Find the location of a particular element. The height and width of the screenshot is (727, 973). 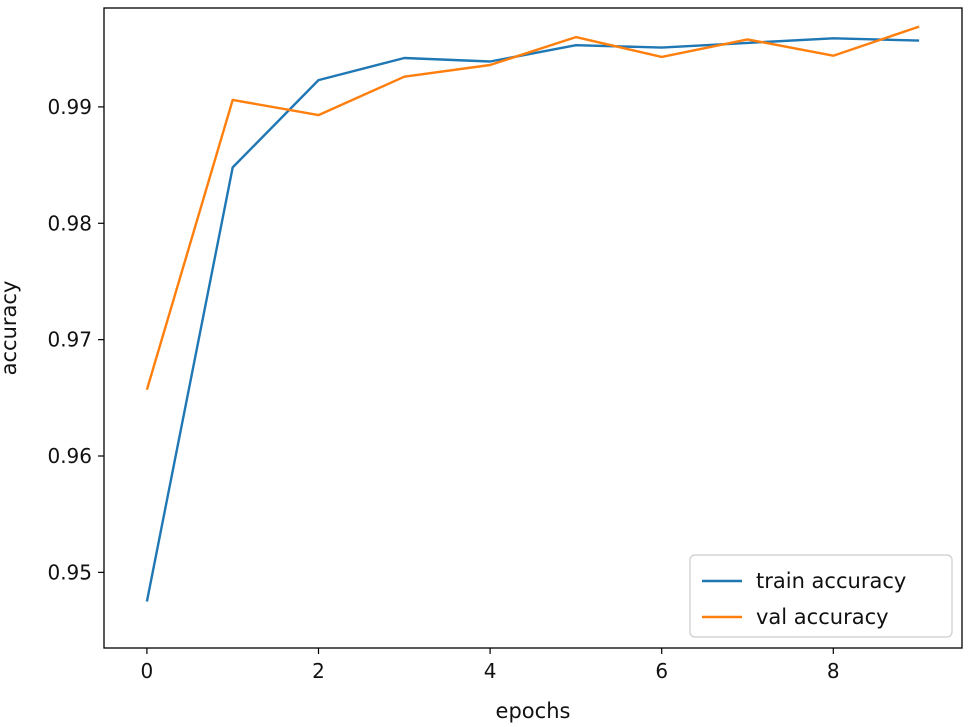

y-tick-label: 0.96 is located at coordinates (69, 456).